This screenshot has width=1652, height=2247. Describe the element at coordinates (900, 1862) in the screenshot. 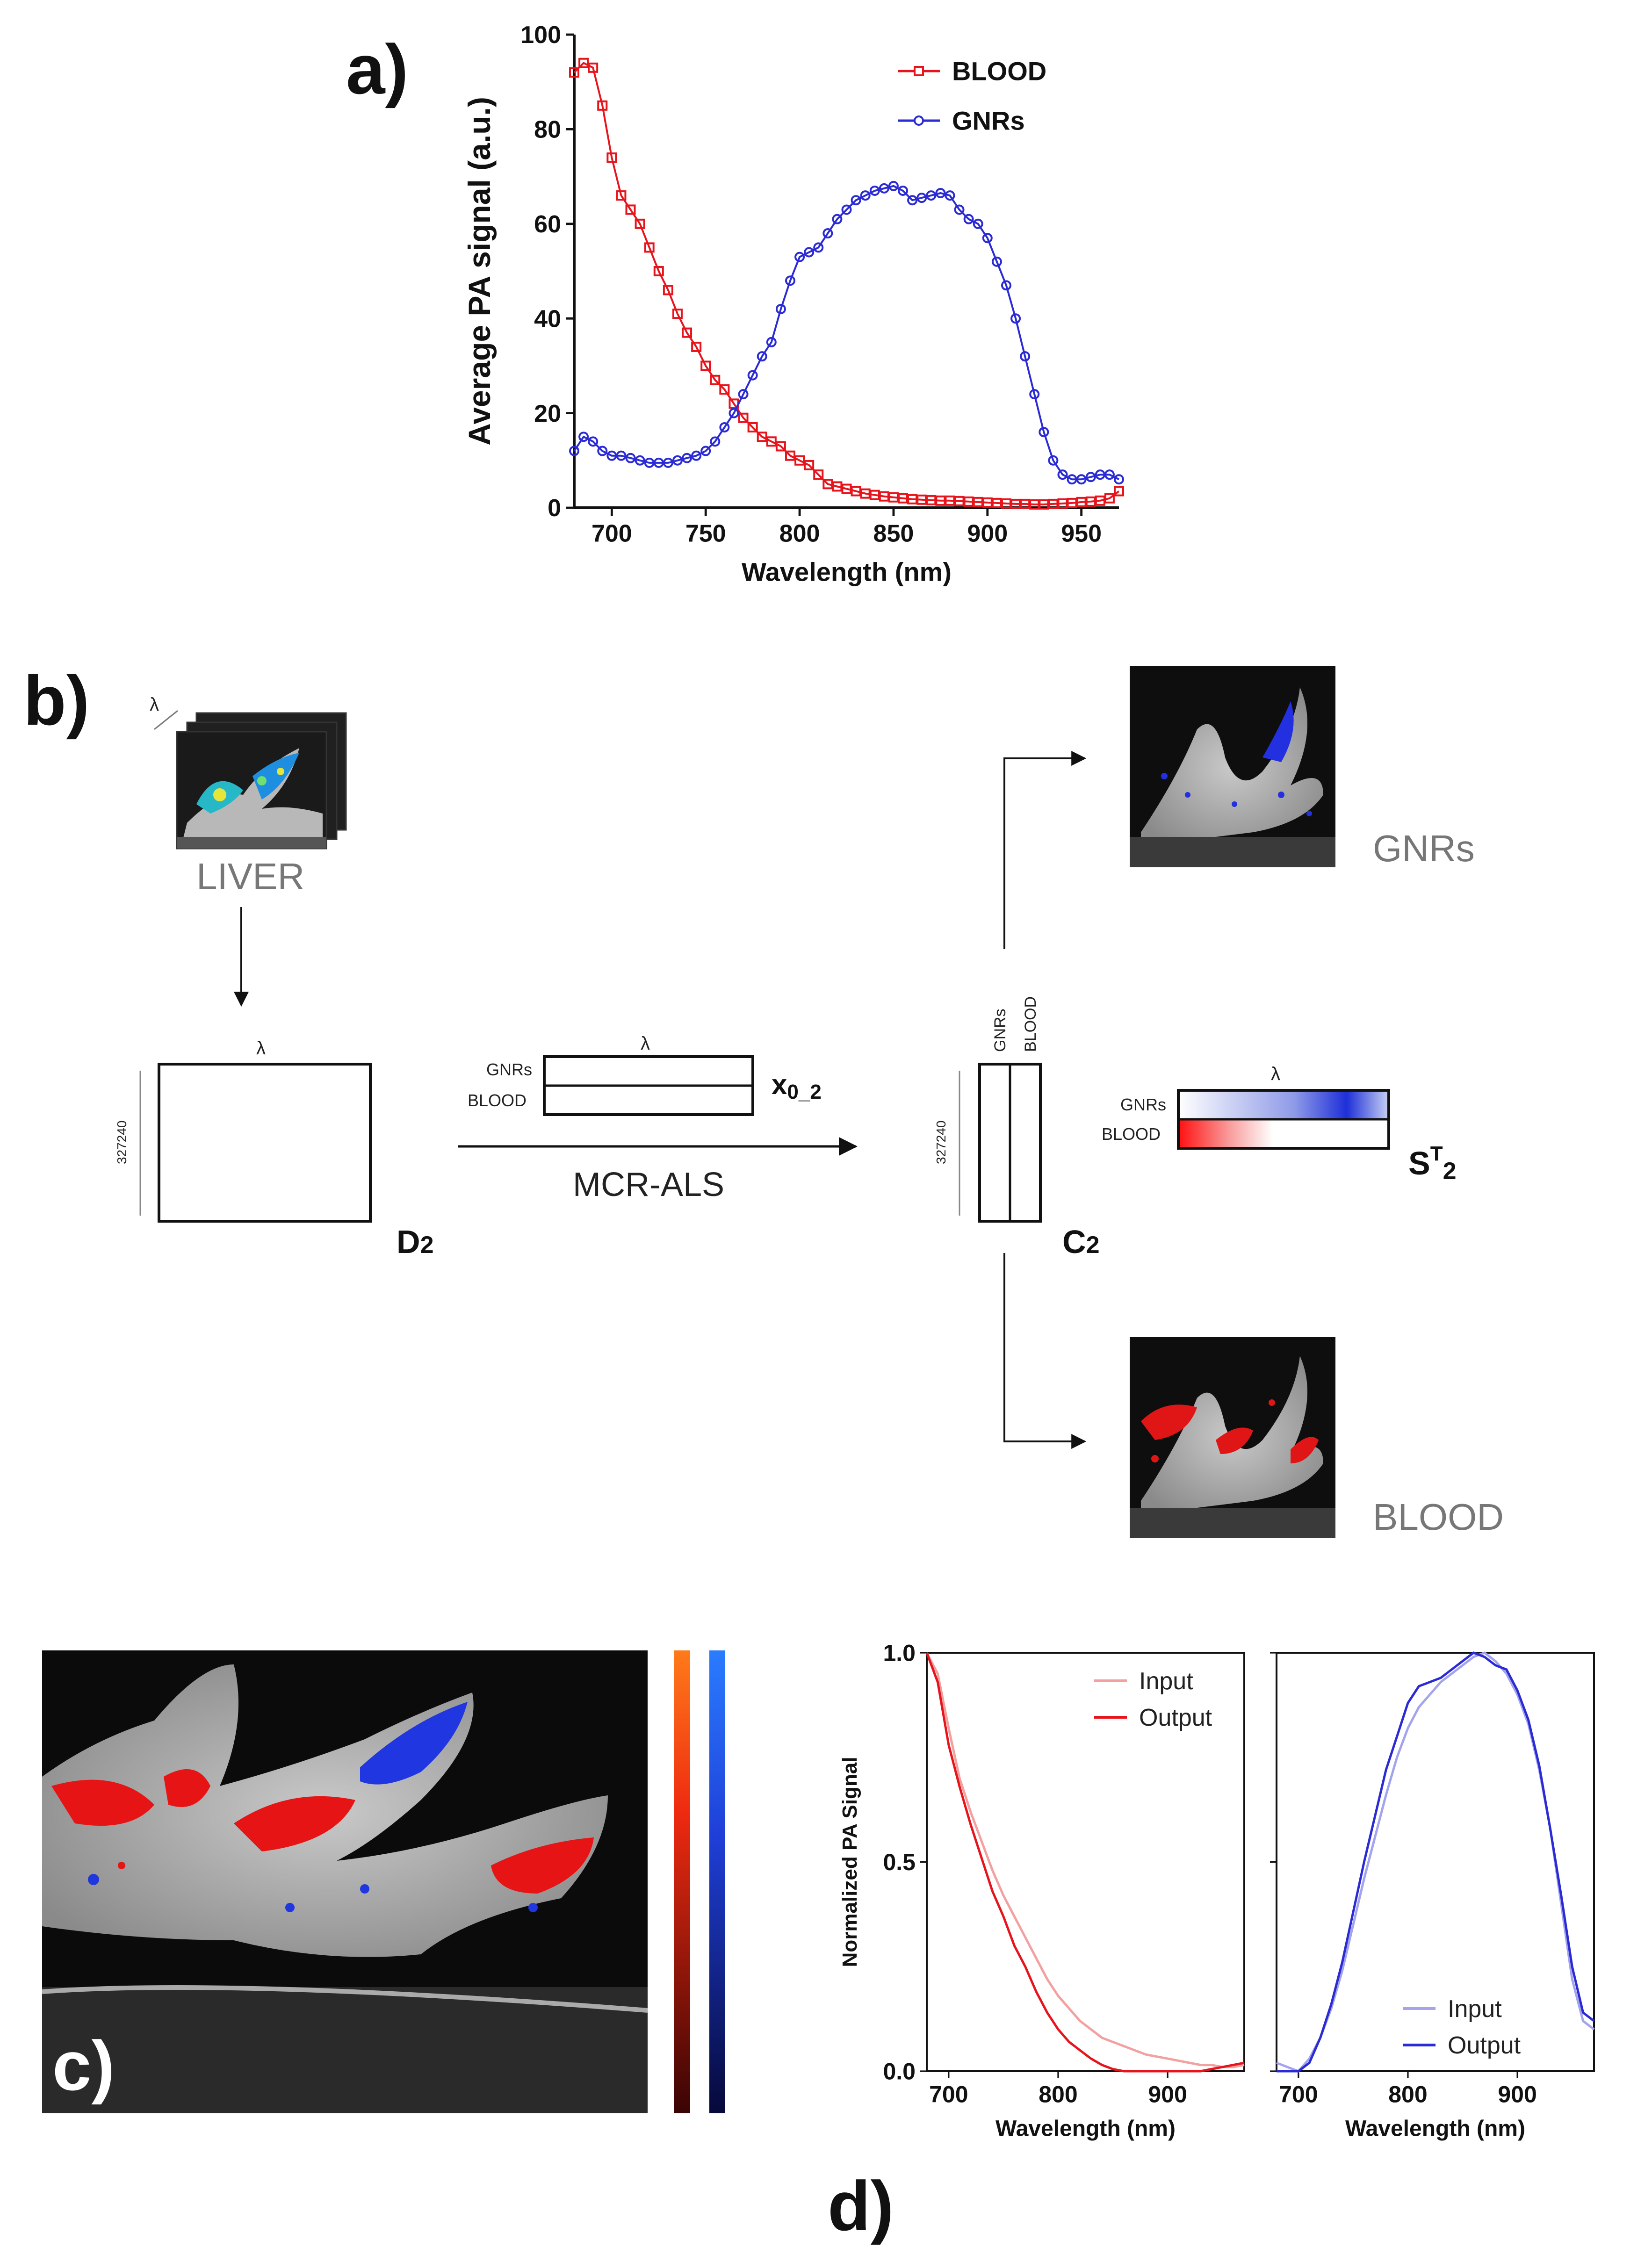

I see `panel-d-blood-ytick-label: 0.5` at that location.